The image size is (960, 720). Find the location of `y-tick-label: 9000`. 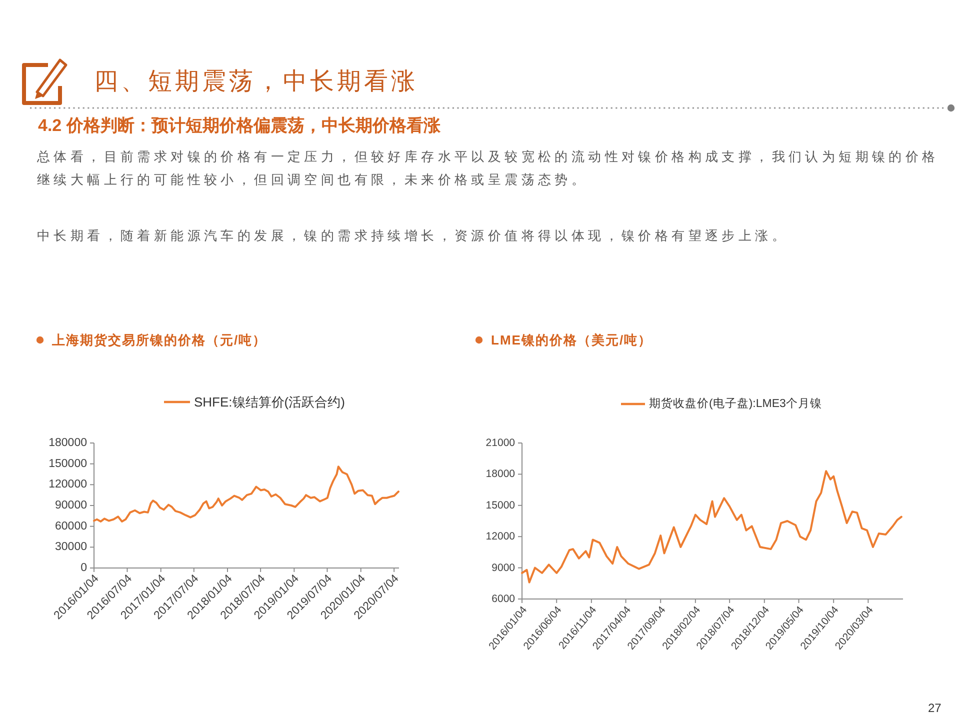

y-tick-label: 9000 is located at coordinates (504, 568).